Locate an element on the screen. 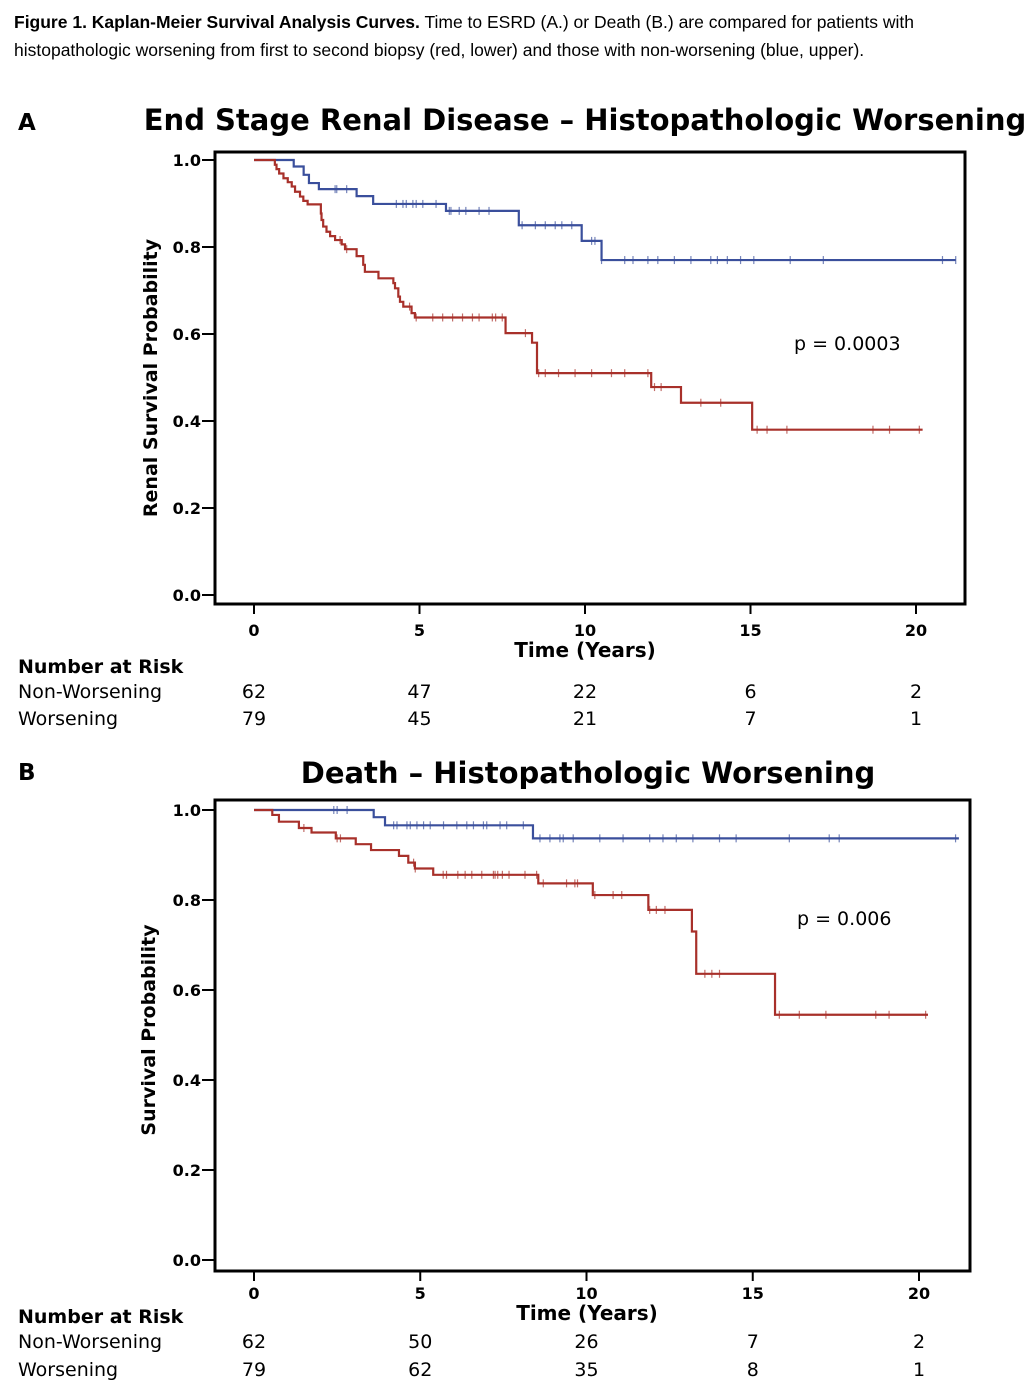 The image size is (1035, 1398). y-tick-label-b: 0.4 is located at coordinates (187, 1080).